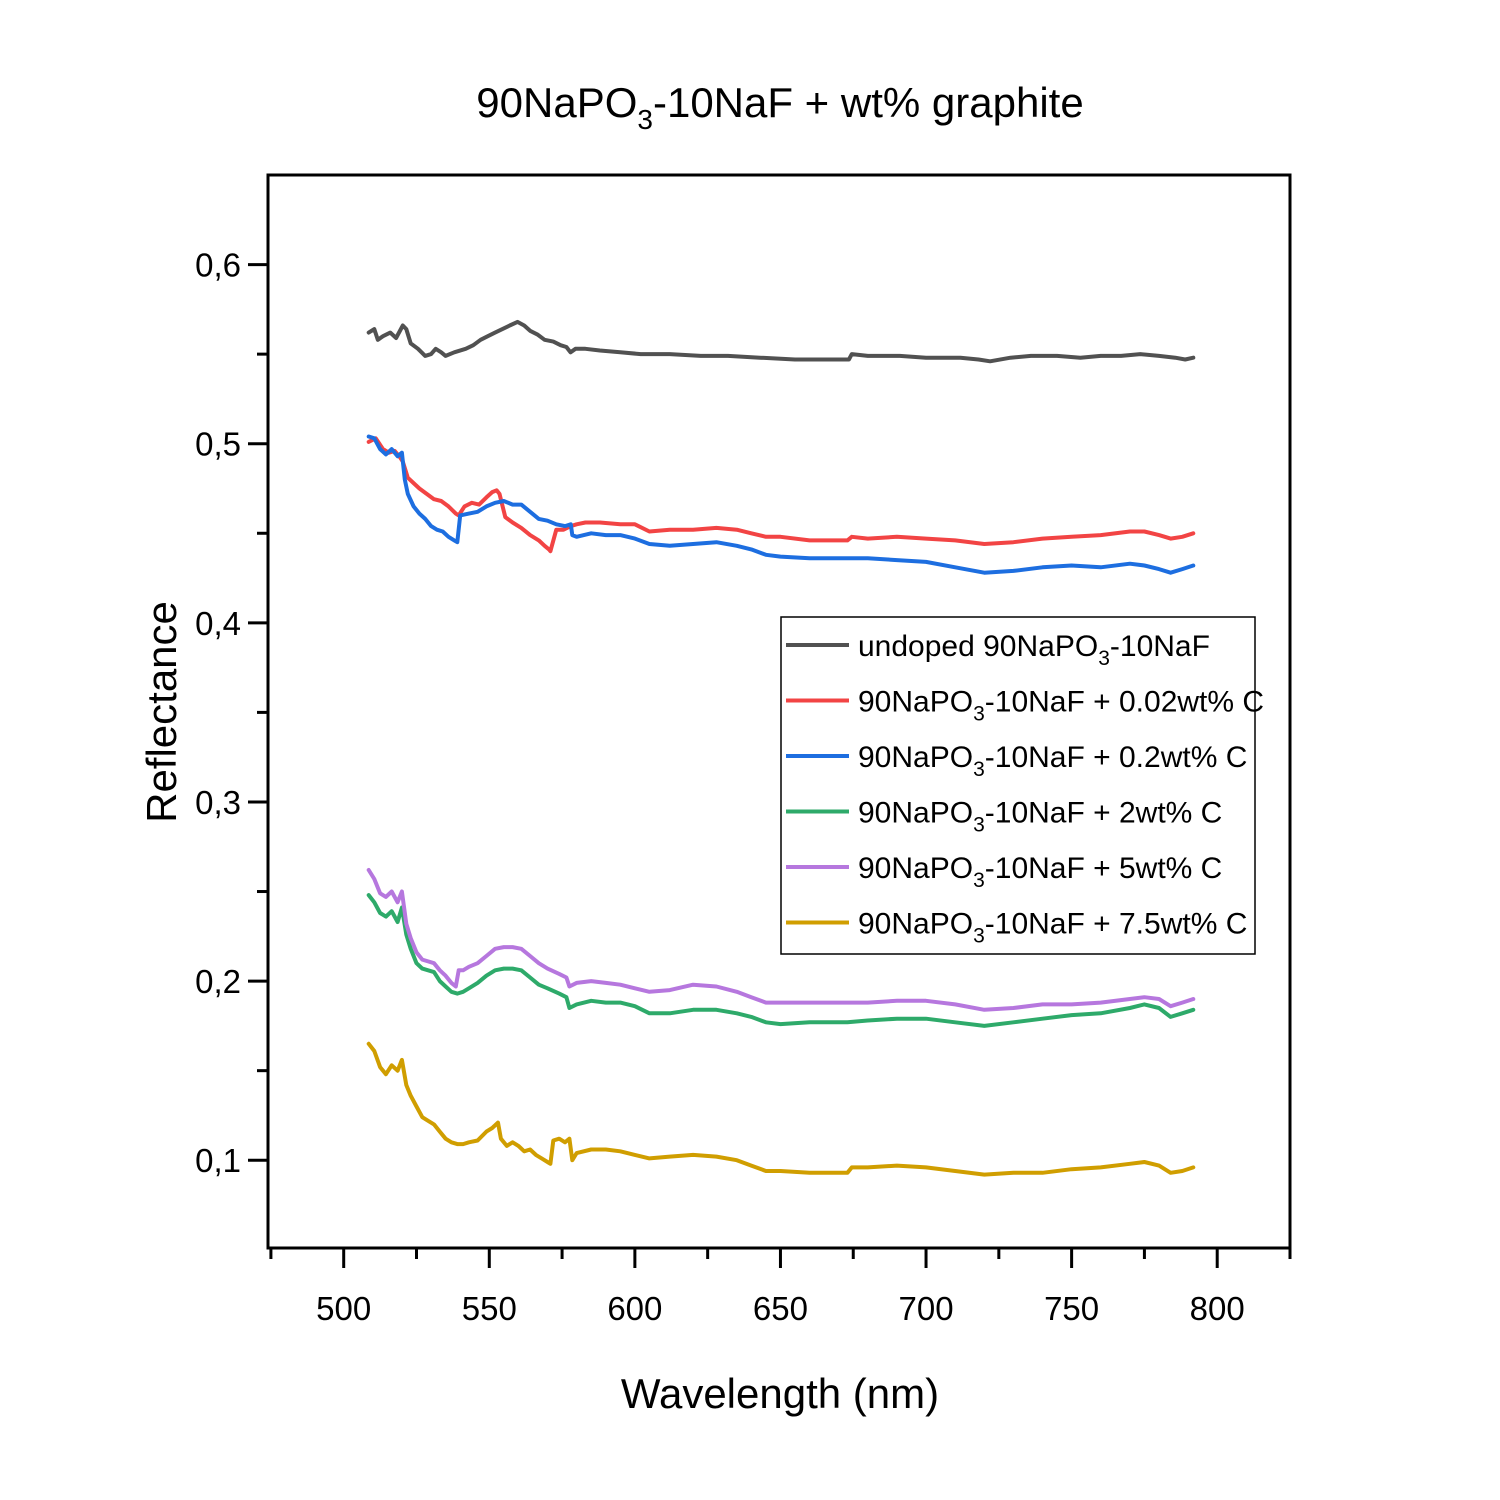  What do you see at coordinates (780, 1287) in the screenshot?
I see `x-axis: 500 550 600 650 700 750 800` at bounding box center [780, 1287].